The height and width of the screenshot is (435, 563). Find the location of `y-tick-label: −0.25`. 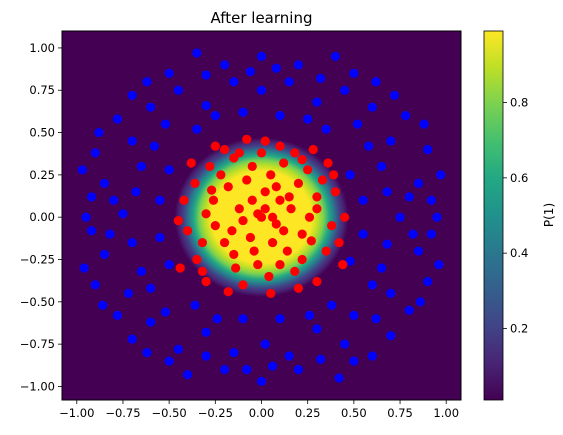

y-tick-label: −0.25 is located at coordinates (37, 260).